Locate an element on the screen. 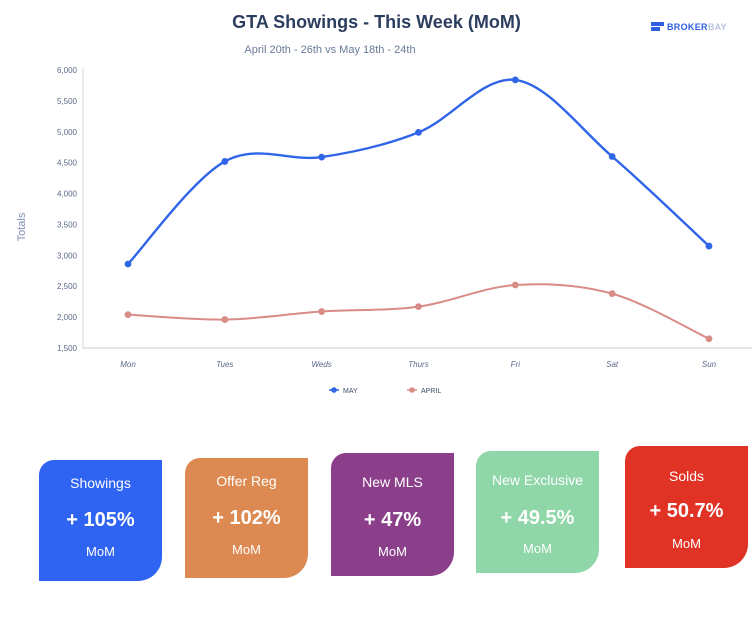 Image resolution: width=753 pixels, height=627 pixels. legend-label: APRIL is located at coordinates (431, 391).